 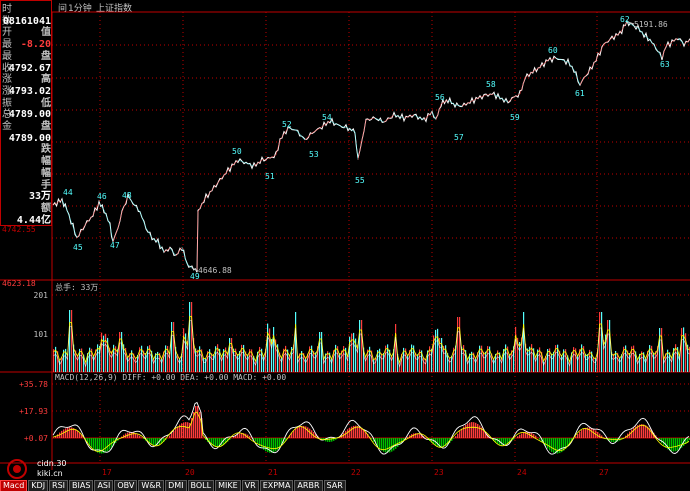 What do you see at coordinates (126, 485) in the screenshot?
I see `tab-obv: OBV` at bounding box center [126, 485].